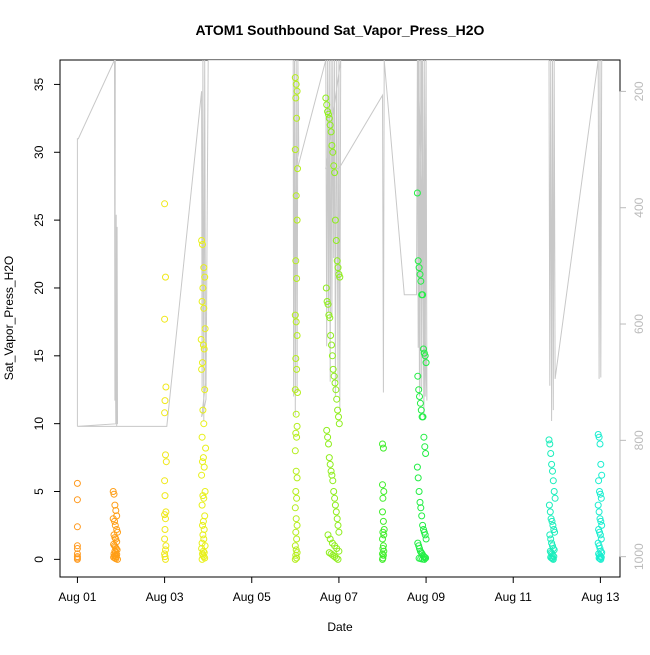  I want to click on y-tick-label: 30, so click(39, 152).